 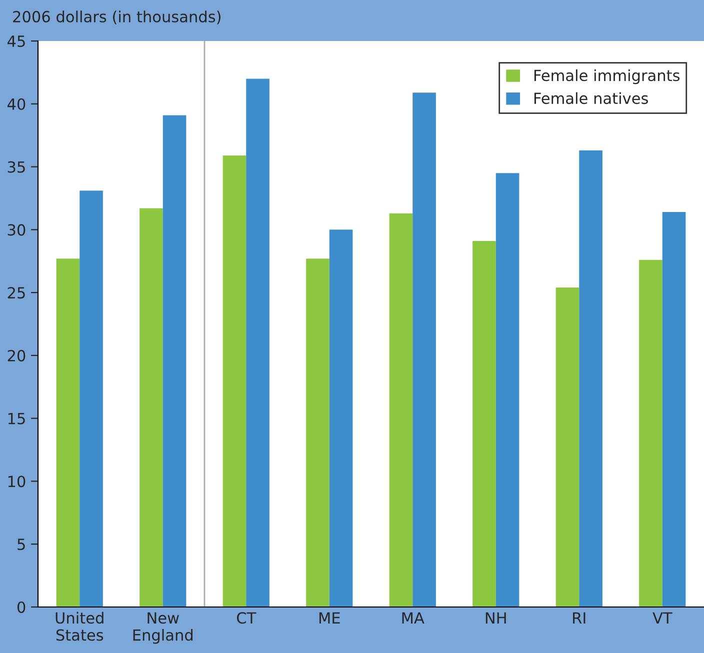 What do you see at coordinates (662, 618) in the screenshot?
I see `x-tick-label: VT` at bounding box center [662, 618].